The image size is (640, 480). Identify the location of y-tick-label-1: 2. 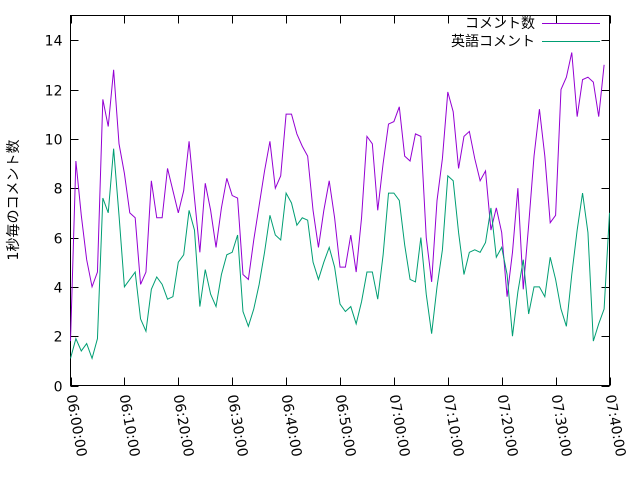
(58, 338).